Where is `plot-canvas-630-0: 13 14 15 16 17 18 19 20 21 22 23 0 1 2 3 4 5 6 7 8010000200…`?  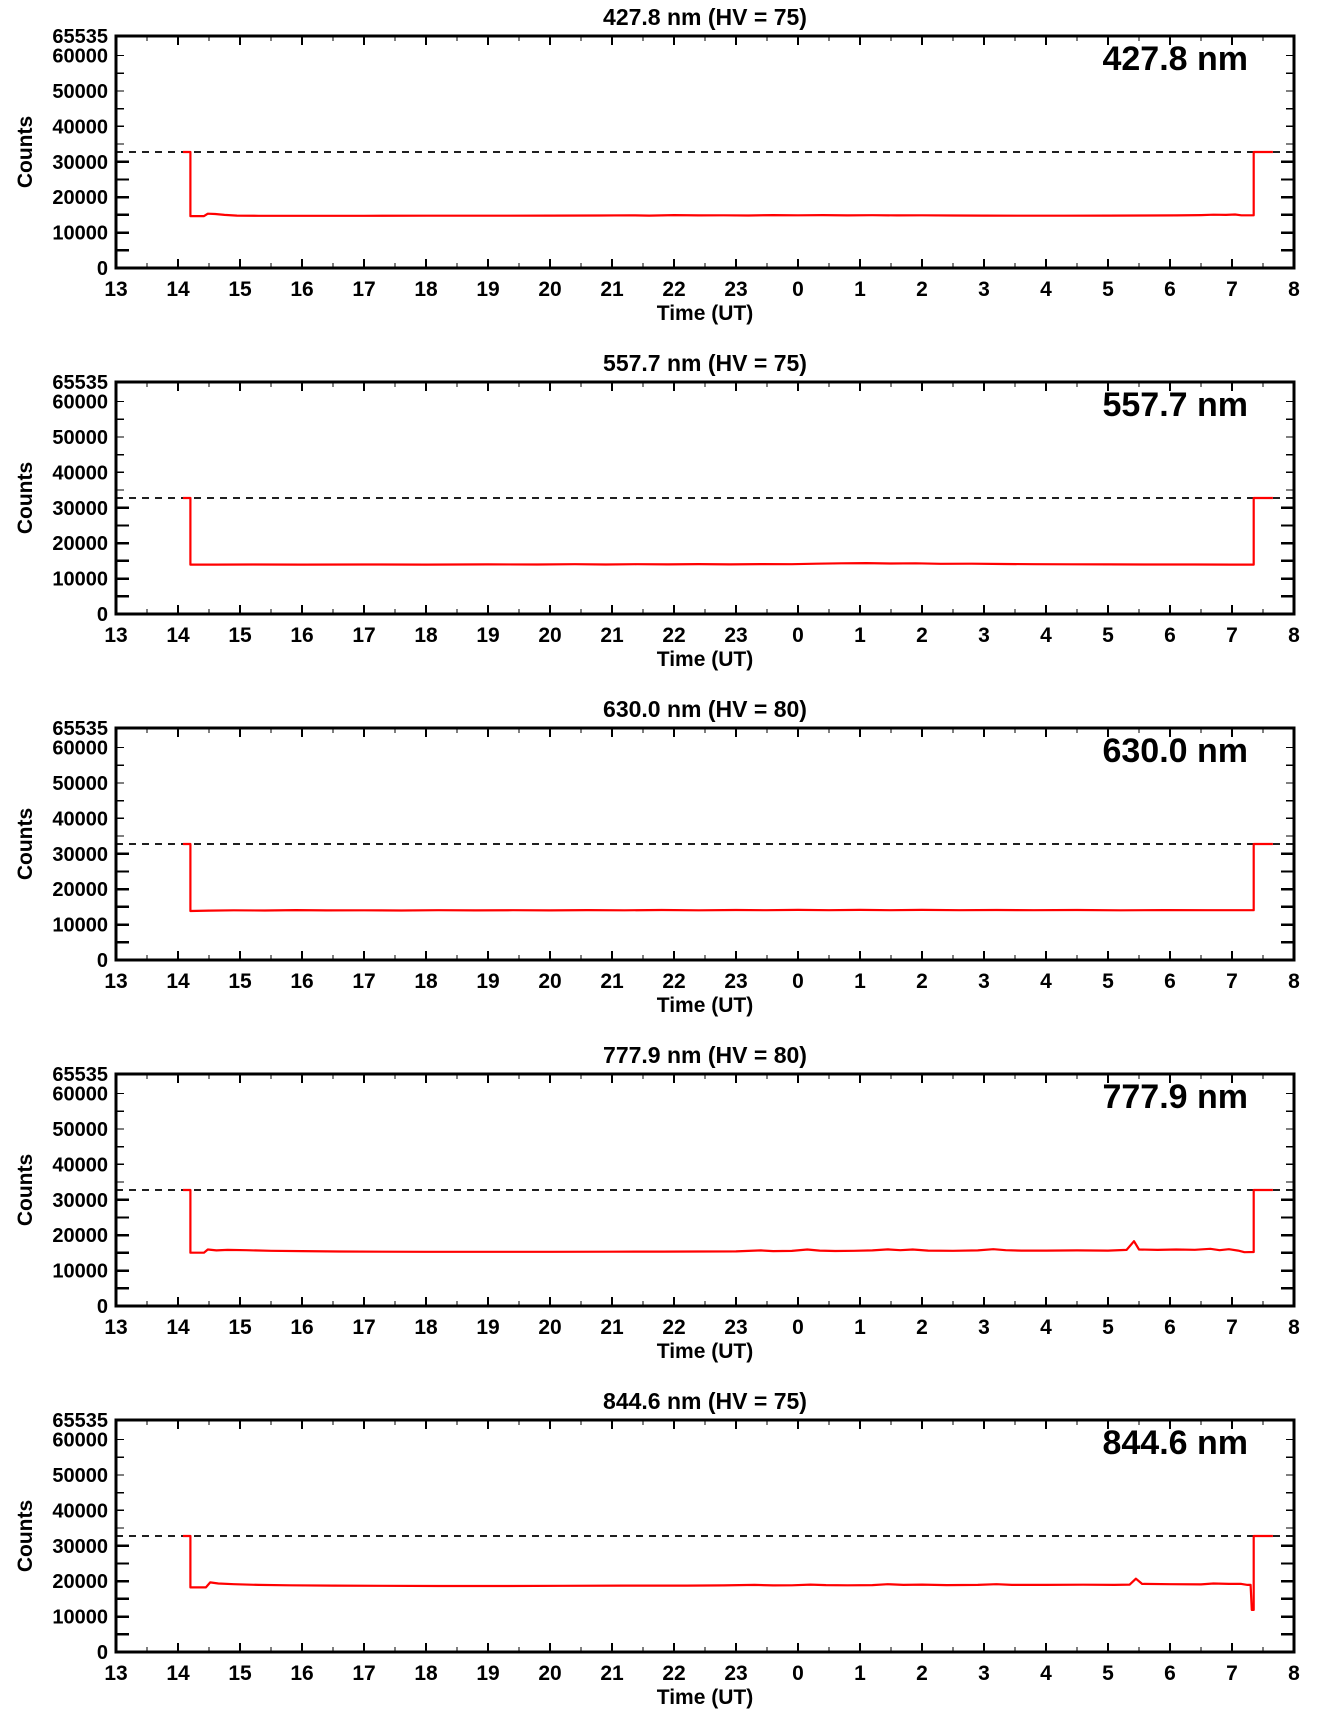 plot-canvas-630-0: 13 14 15 16 17 18 19 20 21 22 23 0 1 2 3 4 5 6 7 8010000200… is located at coordinates (676, 855).